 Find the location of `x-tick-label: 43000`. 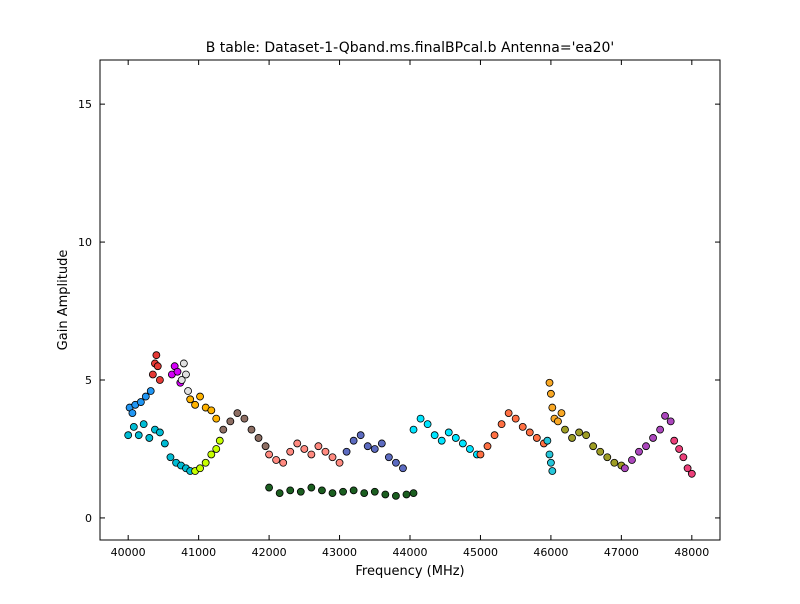

x-tick-label: 43000 is located at coordinates (339, 552).